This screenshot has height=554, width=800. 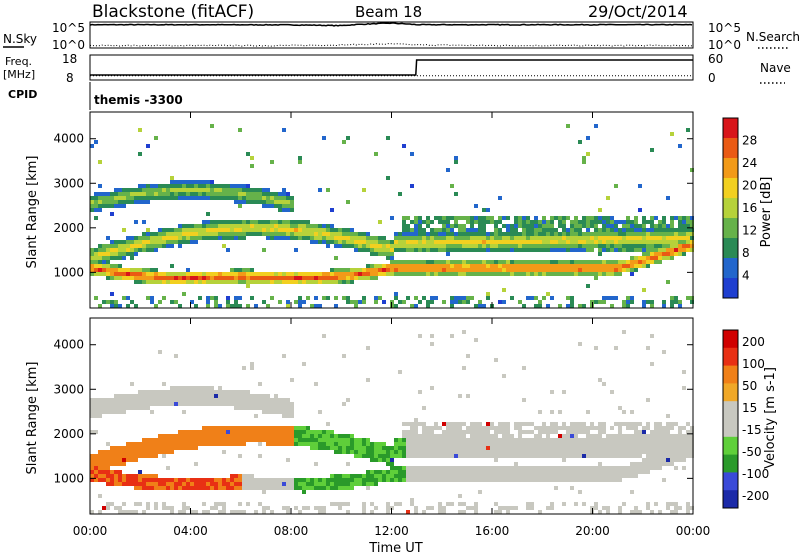 I want to click on colorbar-tick-label: 20, so click(x=749, y=186).